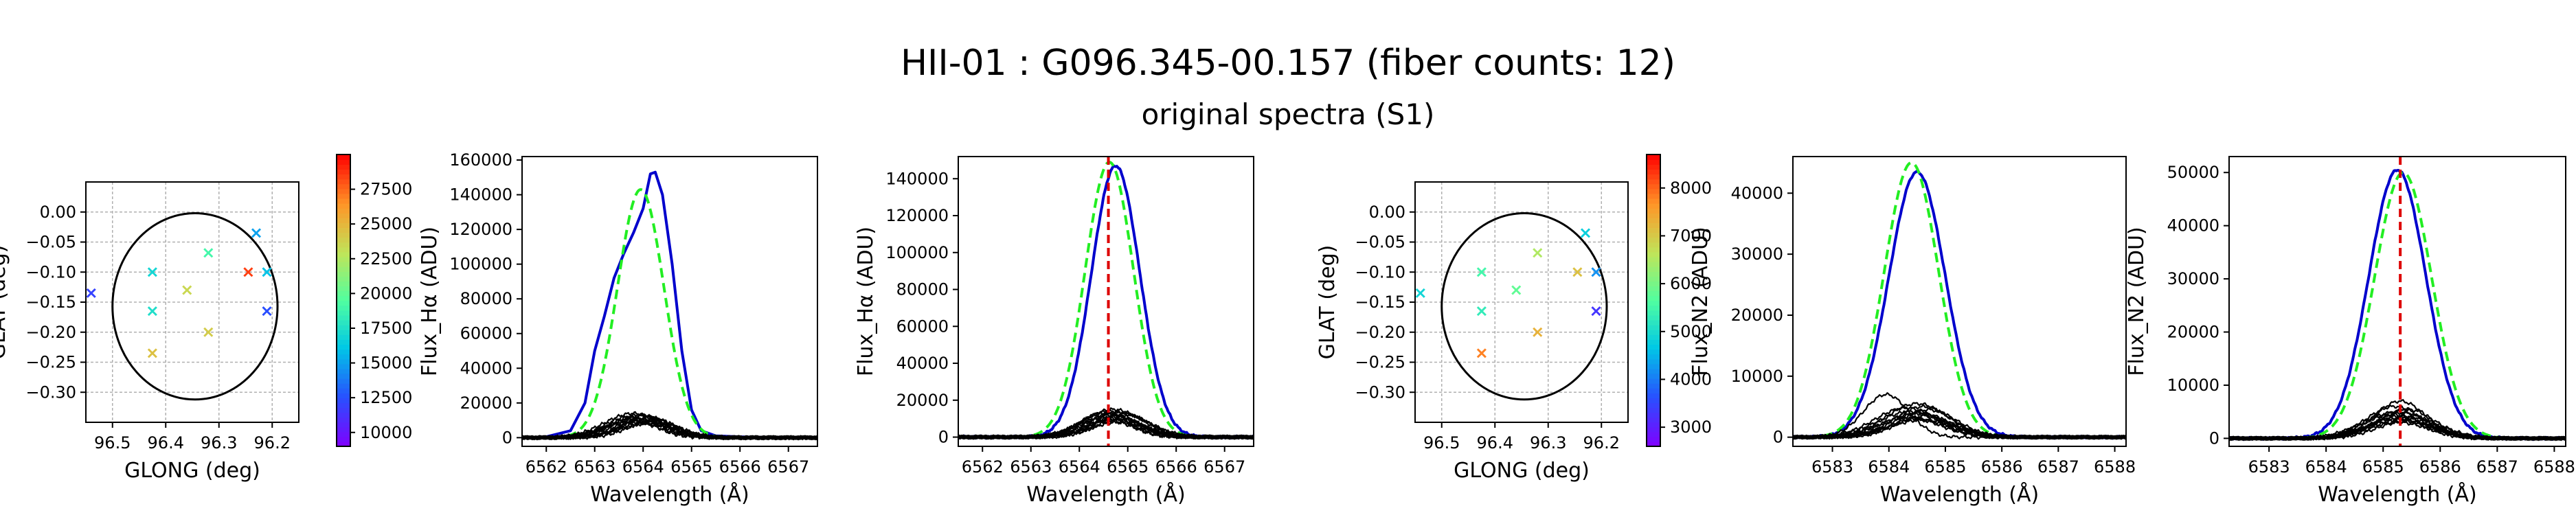 This screenshot has height=515, width=2576. I want to click on x-tick-label: 96.3, so click(219, 443).